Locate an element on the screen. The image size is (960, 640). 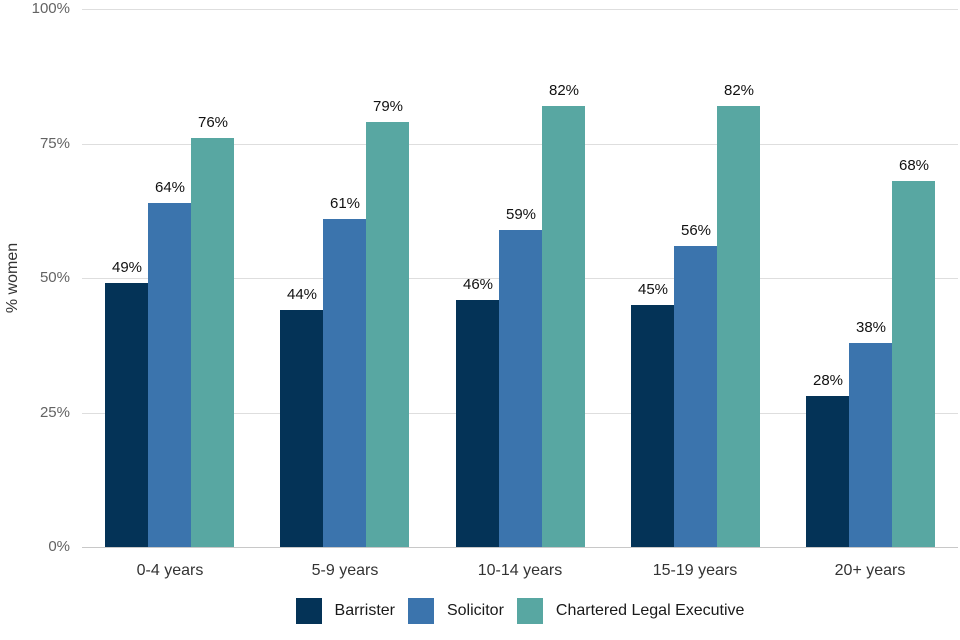
x-tick-label: 15-19 years is located at coordinates (695, 570).